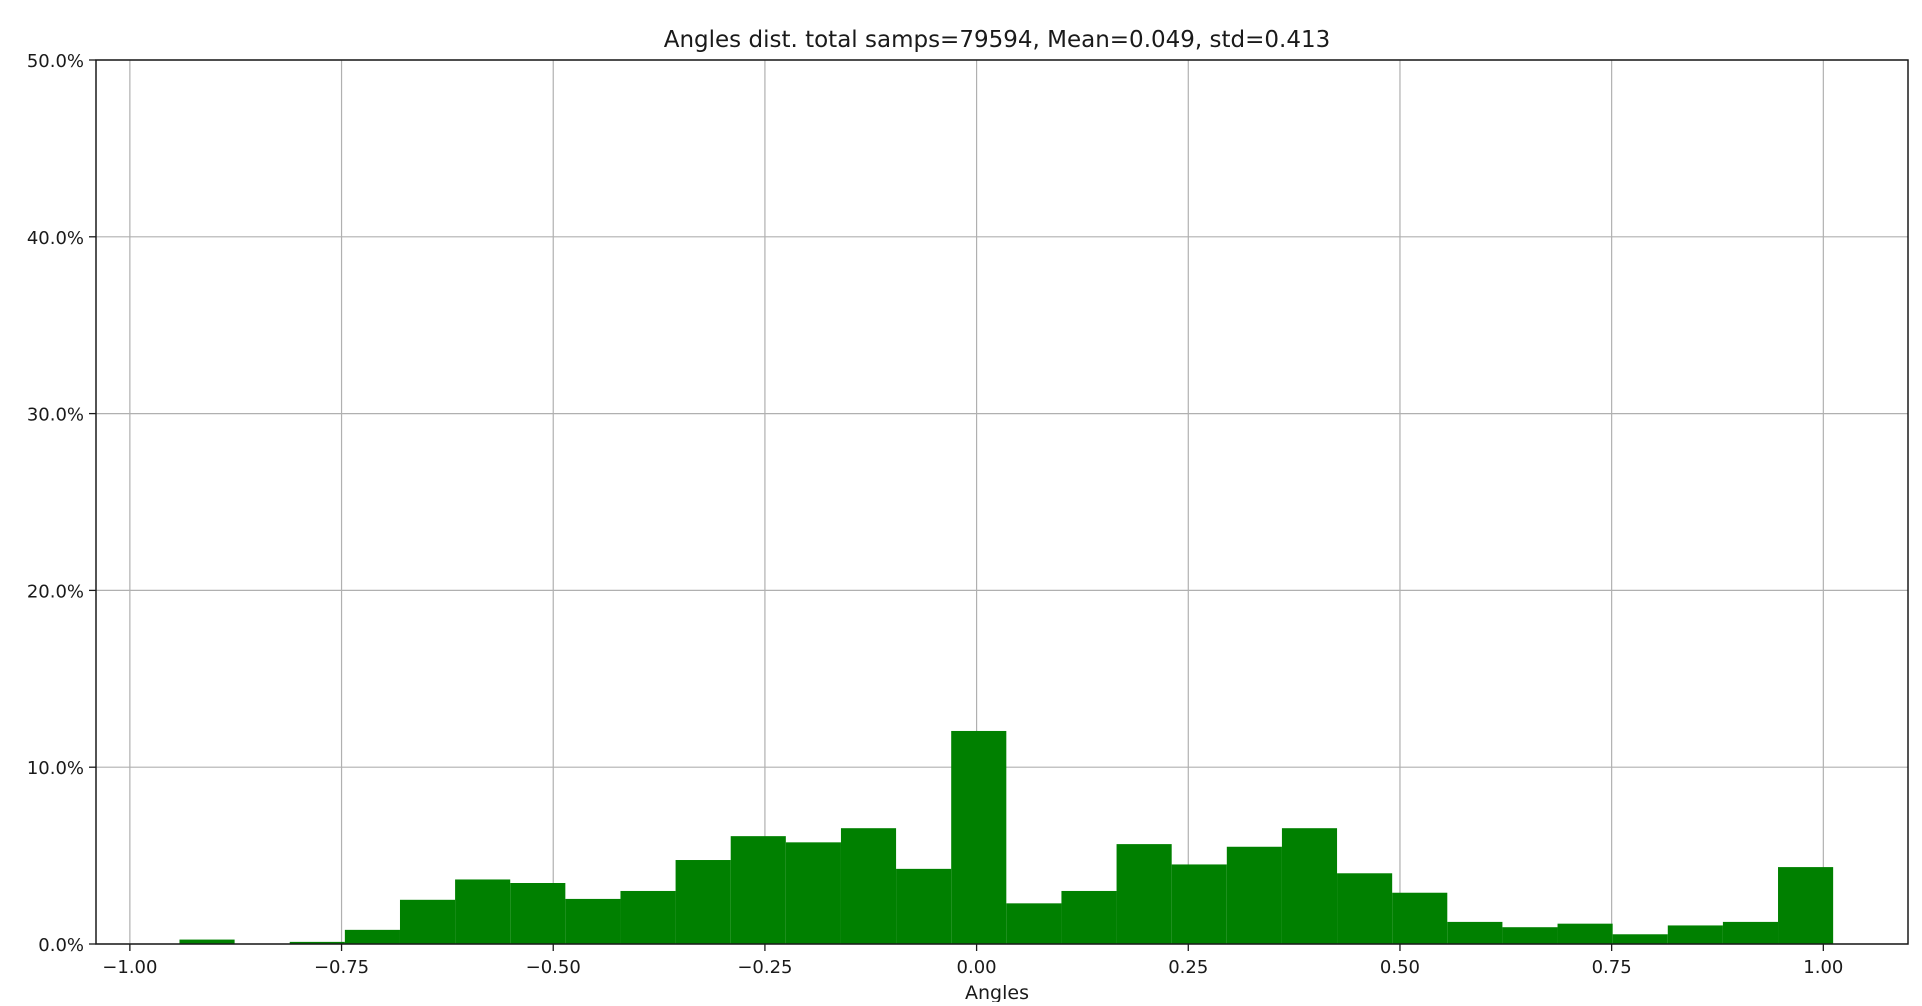 Image resolution: width=1922 pixels, height=1006 pixels. Describe the element at coordinates (55, 768) in the screenshot. I see `y-tick-label: 10.0%` at that location.